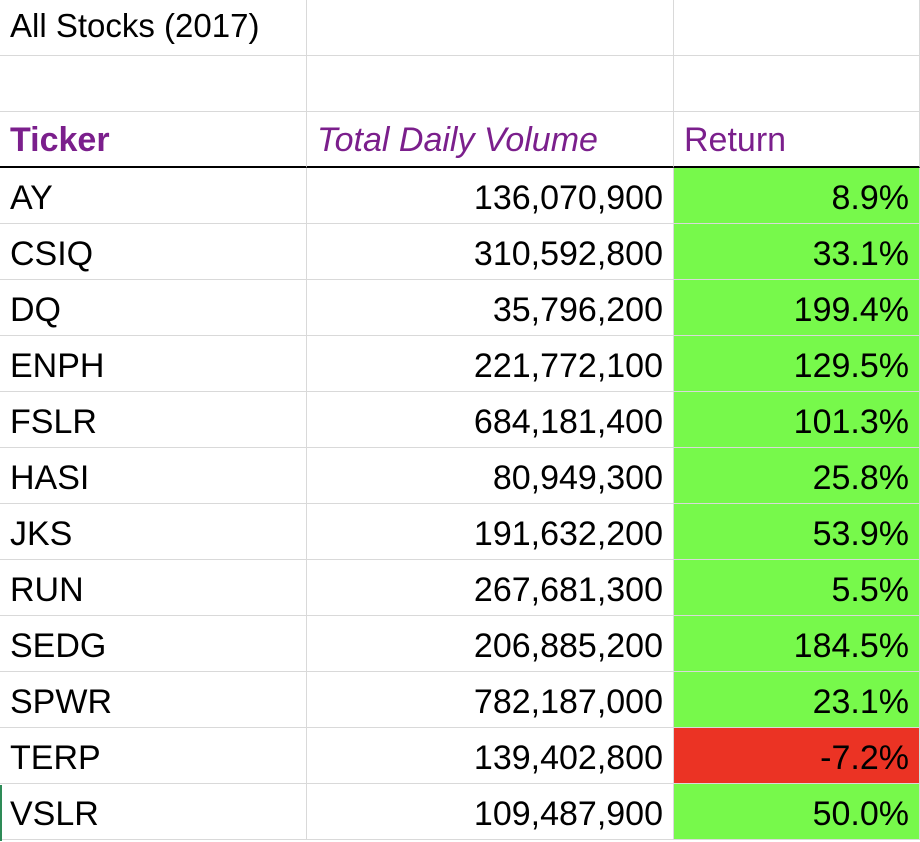  What do you see at coordinates (797, 476) in the screenshot?
I see `return-cell: 25.8%` at bounding box center [797, 476].